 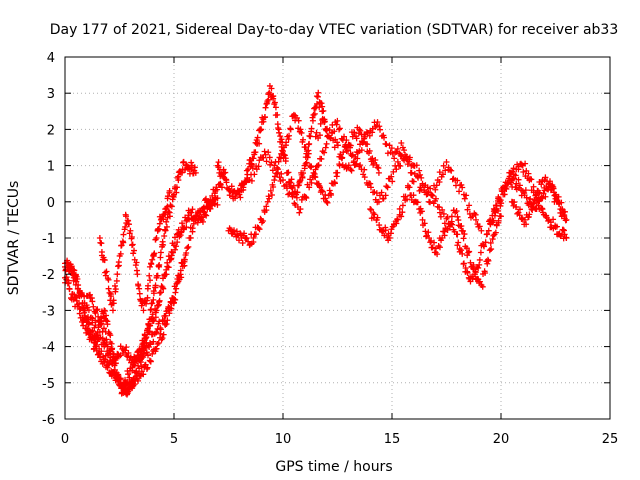 What do you see at coordinates (48, 348) in the screenshot?
I see `y-tick-label: -4` at bounding box center [48, 348].